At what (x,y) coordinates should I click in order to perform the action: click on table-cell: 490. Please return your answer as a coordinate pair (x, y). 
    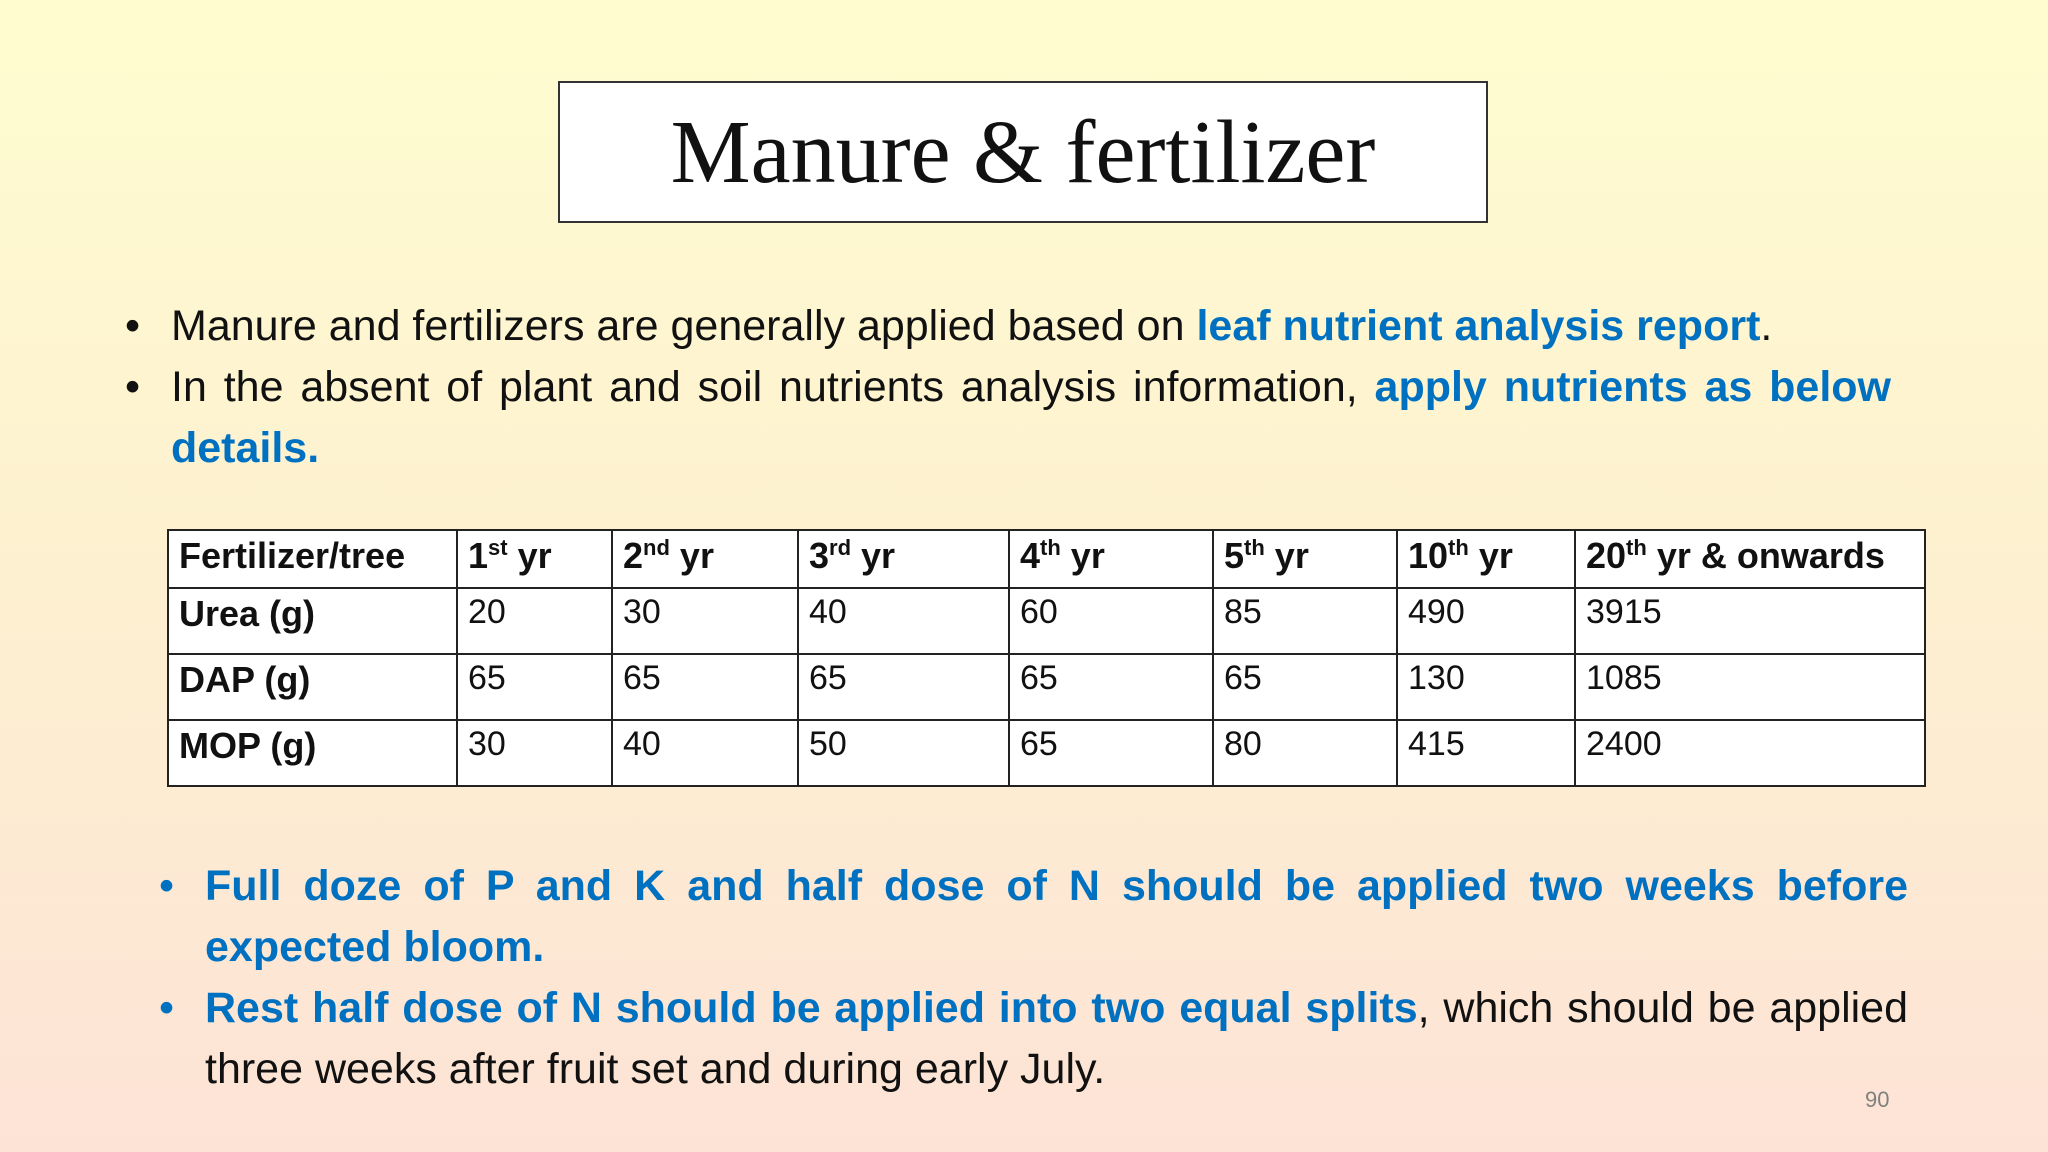
    Looking at the image, I should click on (1486, 621).